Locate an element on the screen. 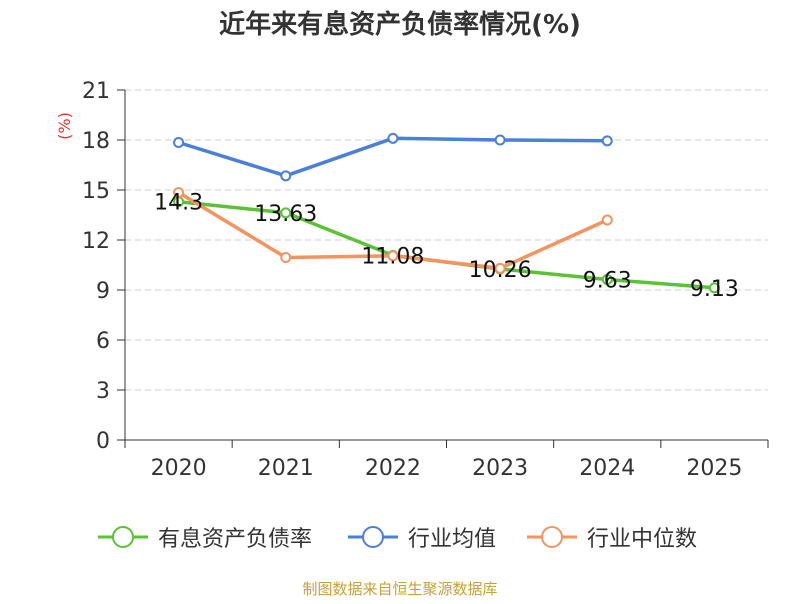  legend-label: 行业均值 is located at coordinates (452, 539).